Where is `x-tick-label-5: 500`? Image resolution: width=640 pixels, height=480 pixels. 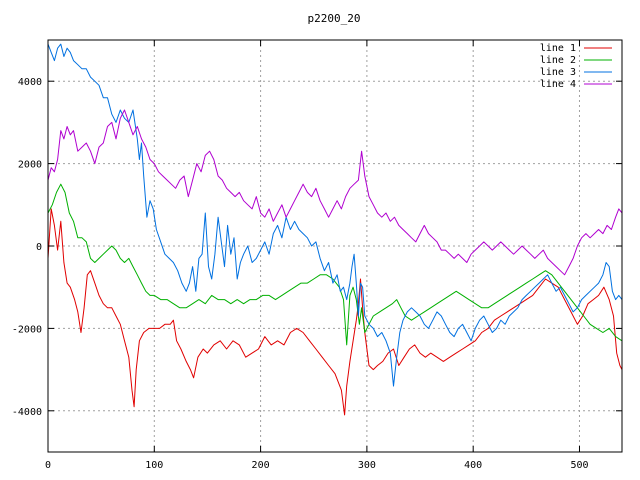
x-tick-label-5: 500 is located at coordinates (579, 465).